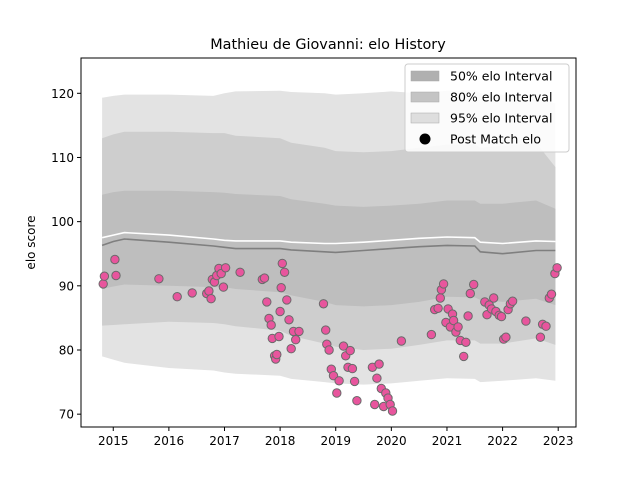 This screenshot has width=640, height=480. Describe the element at coordinates (66, 254) in the screenshot. I see `y-axis: 70 80 90 100 110 120` at that location.